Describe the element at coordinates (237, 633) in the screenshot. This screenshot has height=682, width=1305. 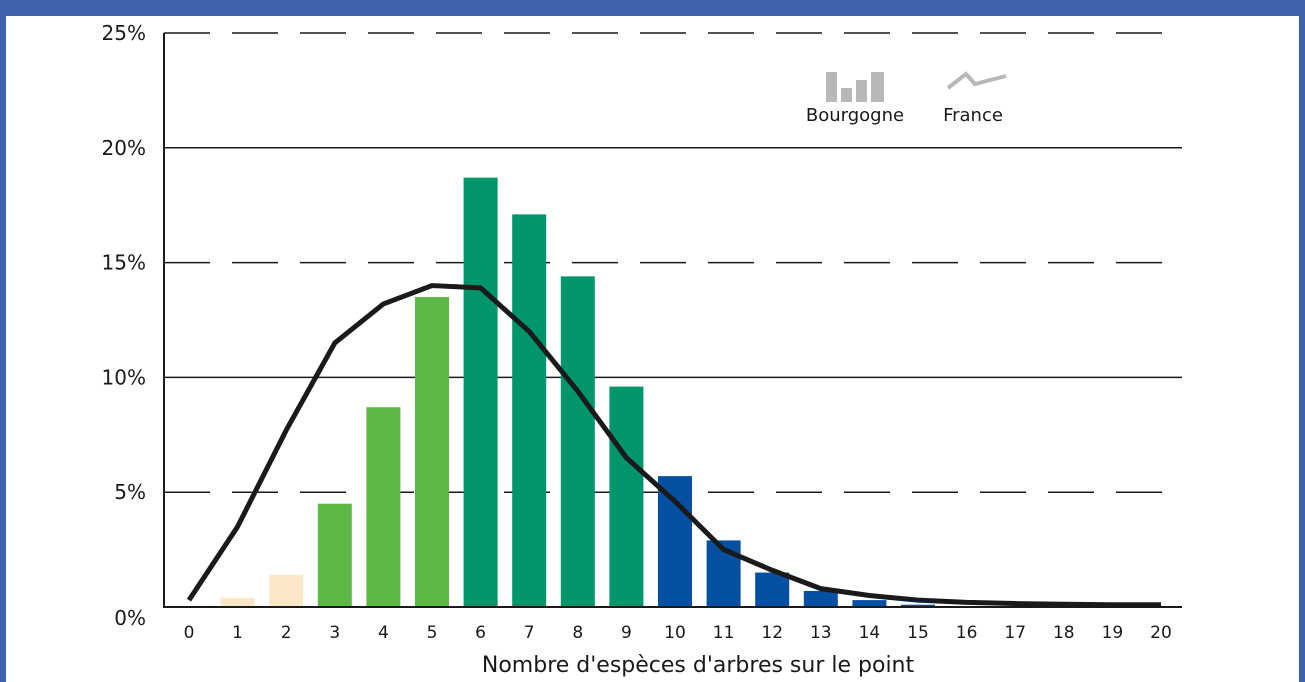
I see `x-tick-label: 1` at that location.